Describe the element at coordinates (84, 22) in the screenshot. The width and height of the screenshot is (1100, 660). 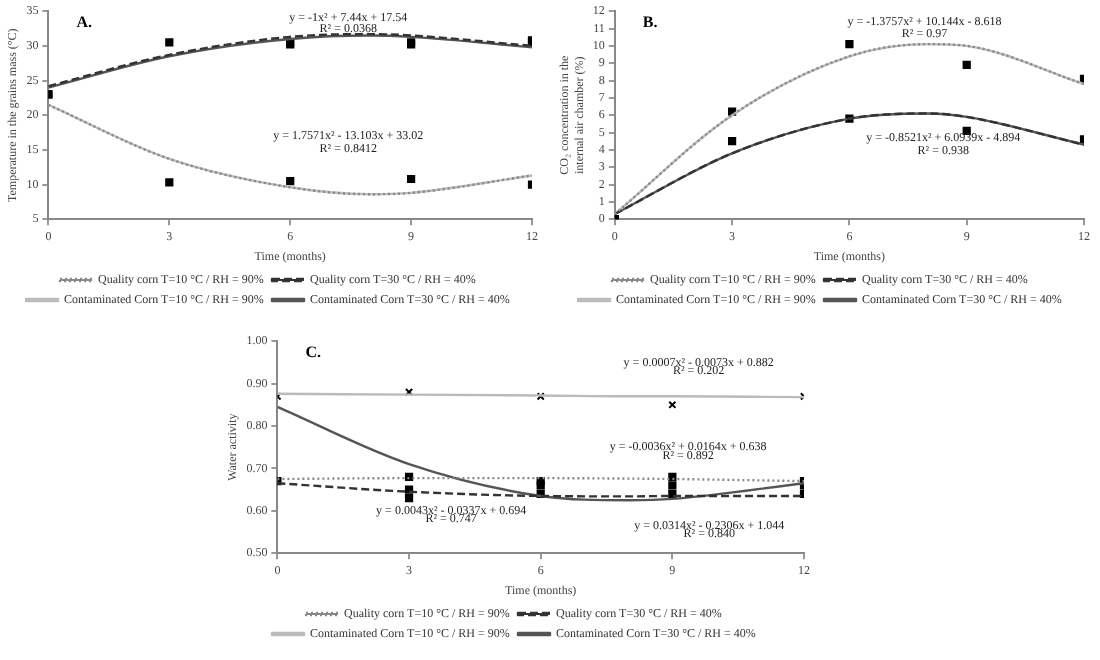
I see `chart-title: A.` at that location.